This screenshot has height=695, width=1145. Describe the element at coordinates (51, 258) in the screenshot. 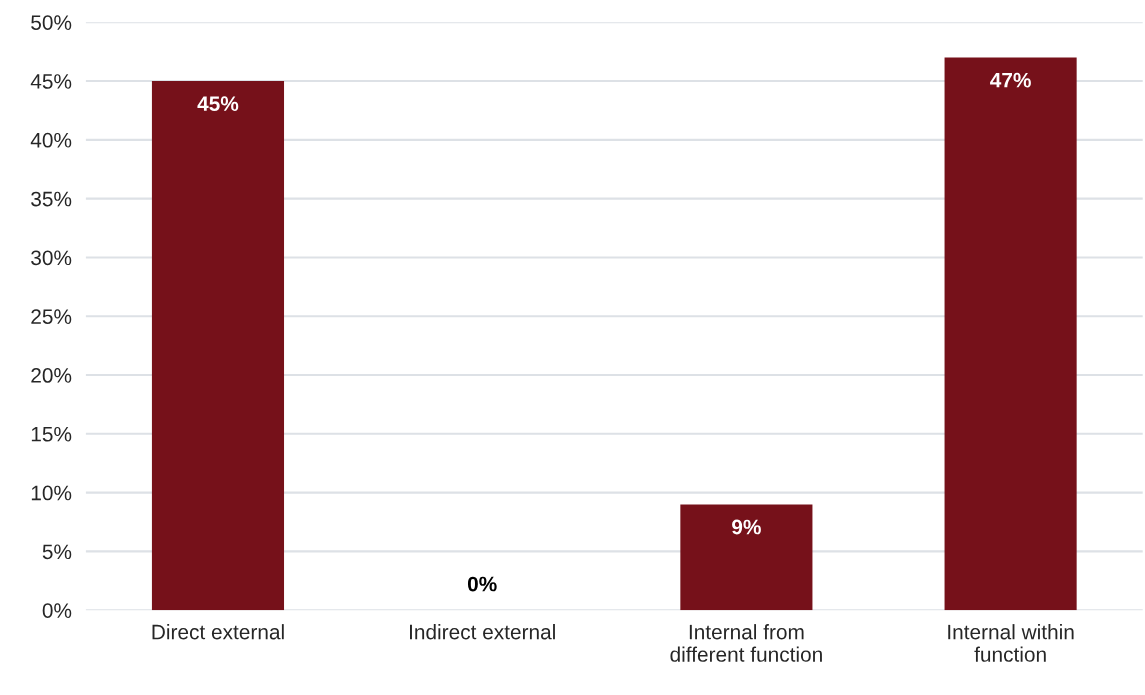

I see `y-tick-label: 30%` at that location.